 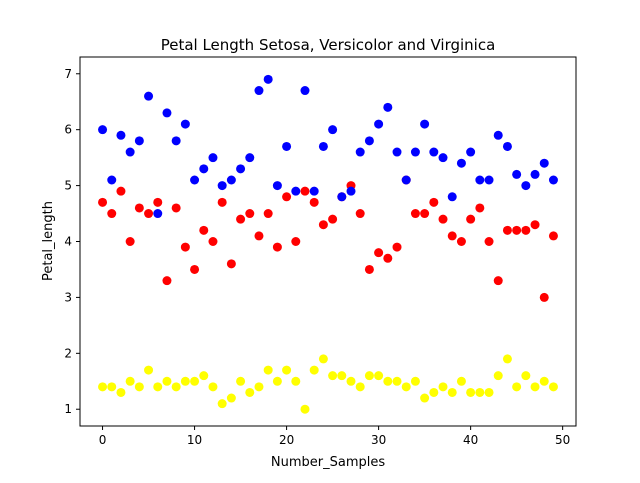 I want to click on y-tick-label: 1, so click(x=68, y=409).